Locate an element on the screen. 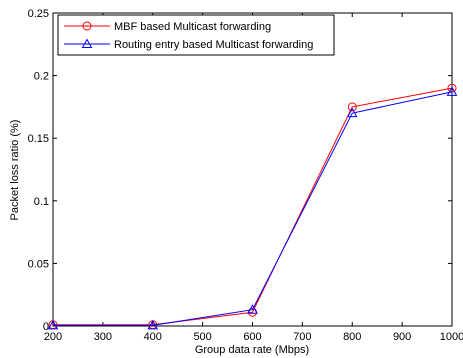 Image resolution: width=463 pixels, height=358 pixels. y-tick-label-0: 0 is located at coordinates (46, 327).